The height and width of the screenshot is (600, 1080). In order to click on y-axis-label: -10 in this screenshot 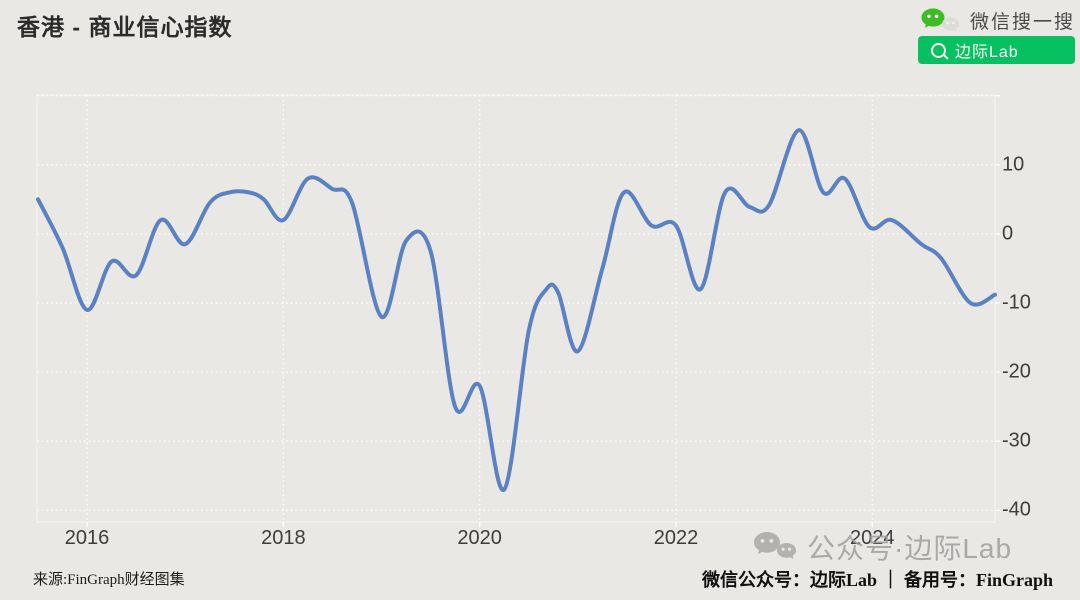, I will do `click(1016, 302)`.